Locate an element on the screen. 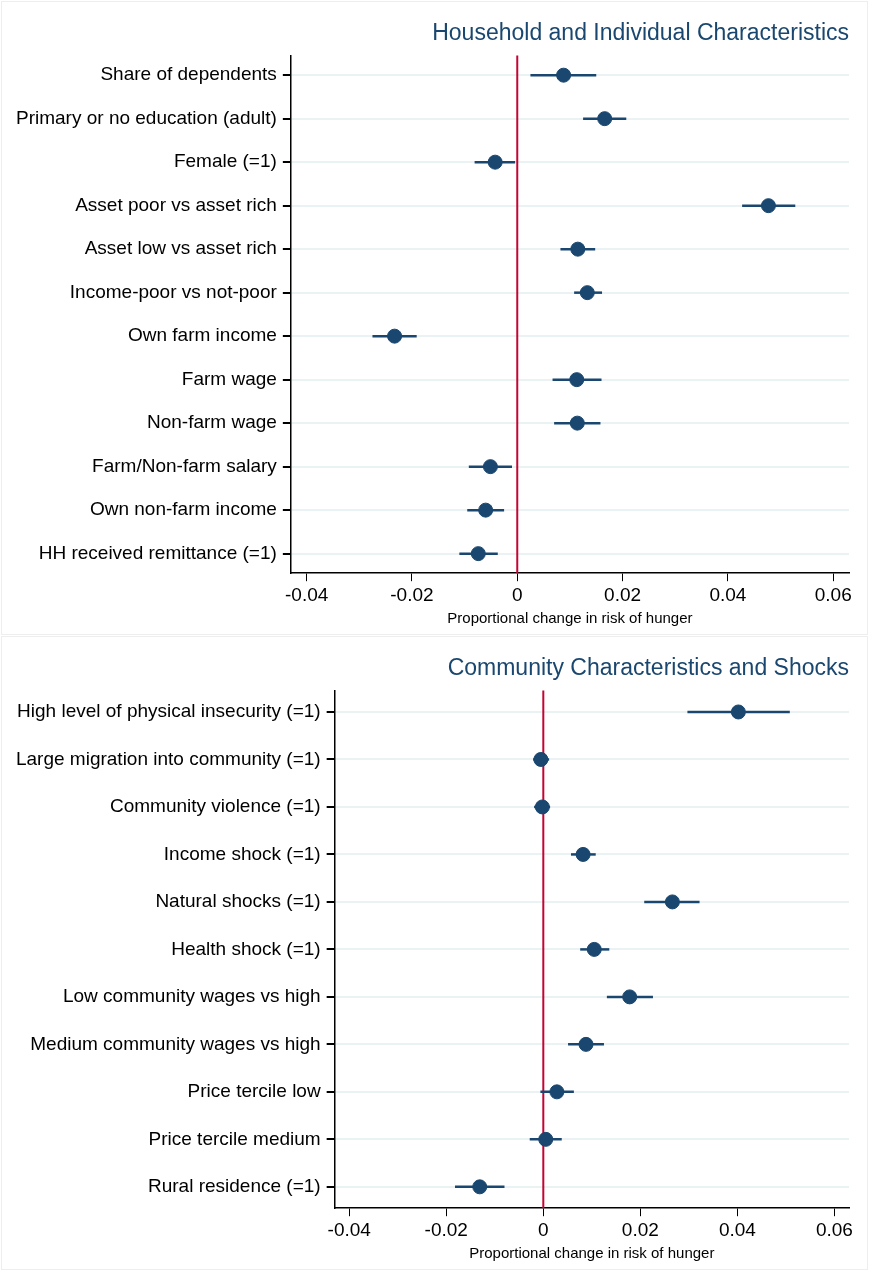  y-tick-label: Low community wages vs high is located at coordinates (191, 996).